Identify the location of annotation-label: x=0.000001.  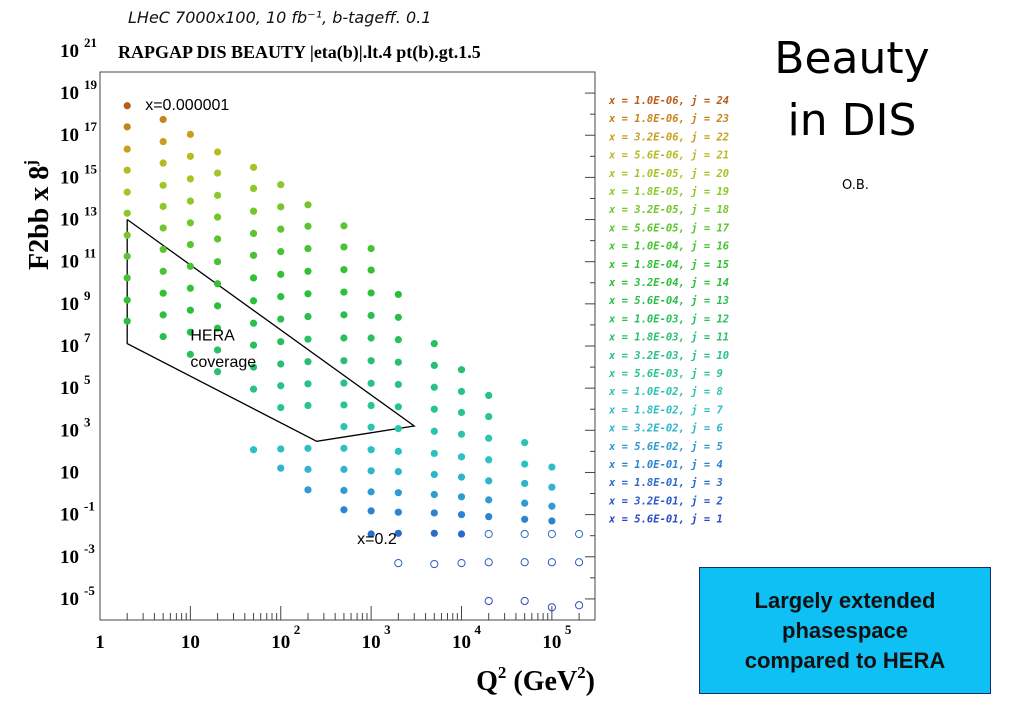
(187, 105).